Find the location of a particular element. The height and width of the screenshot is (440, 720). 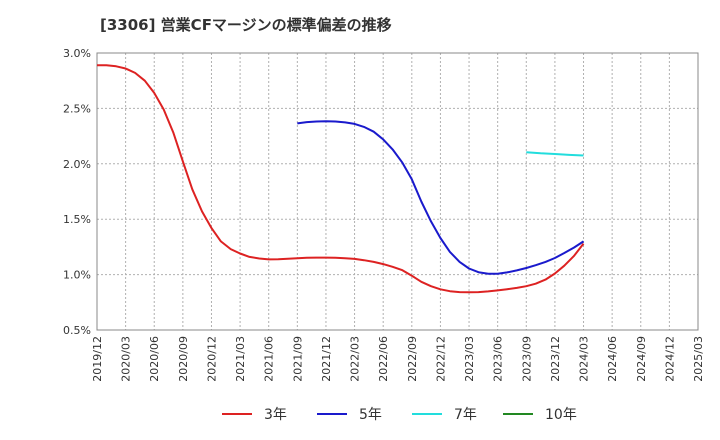

y-tick-label: 0.5% is located at coordinates (77, 330).